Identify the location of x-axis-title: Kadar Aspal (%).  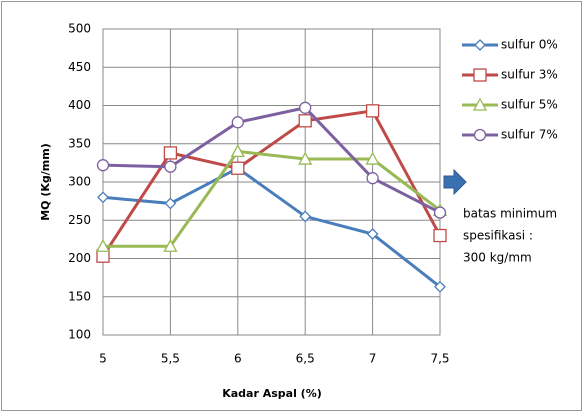
(272, 393).